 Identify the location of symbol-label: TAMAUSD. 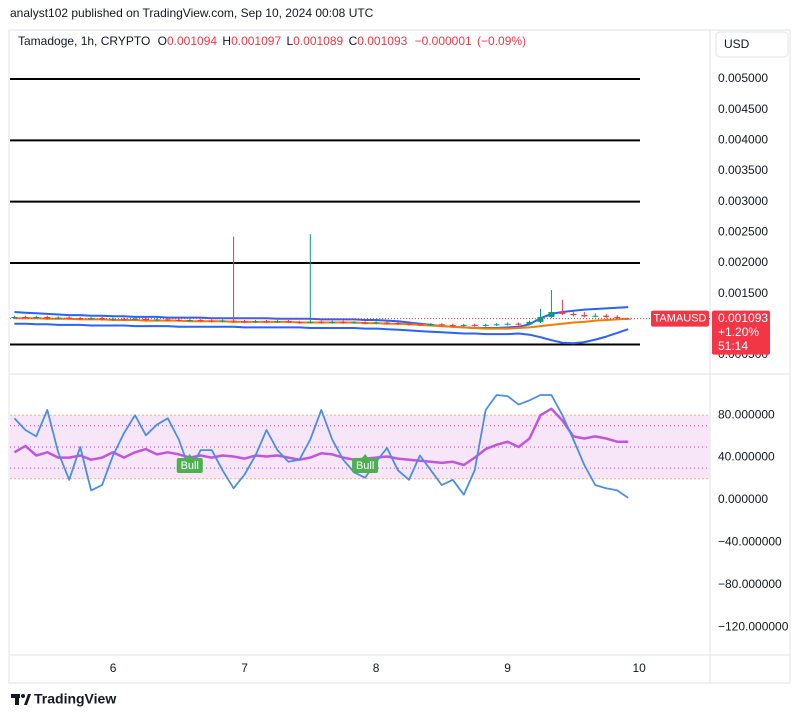
(680, 319).